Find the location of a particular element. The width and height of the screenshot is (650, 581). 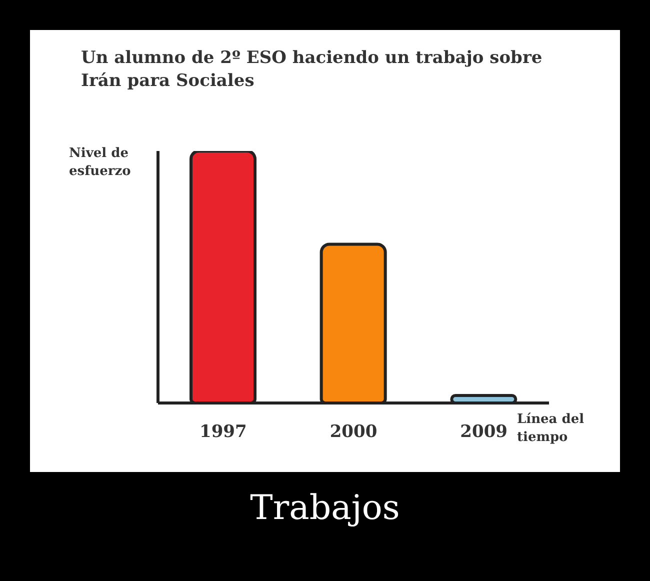

x-tick-label: 2000 is located at coordinates (354, 432).